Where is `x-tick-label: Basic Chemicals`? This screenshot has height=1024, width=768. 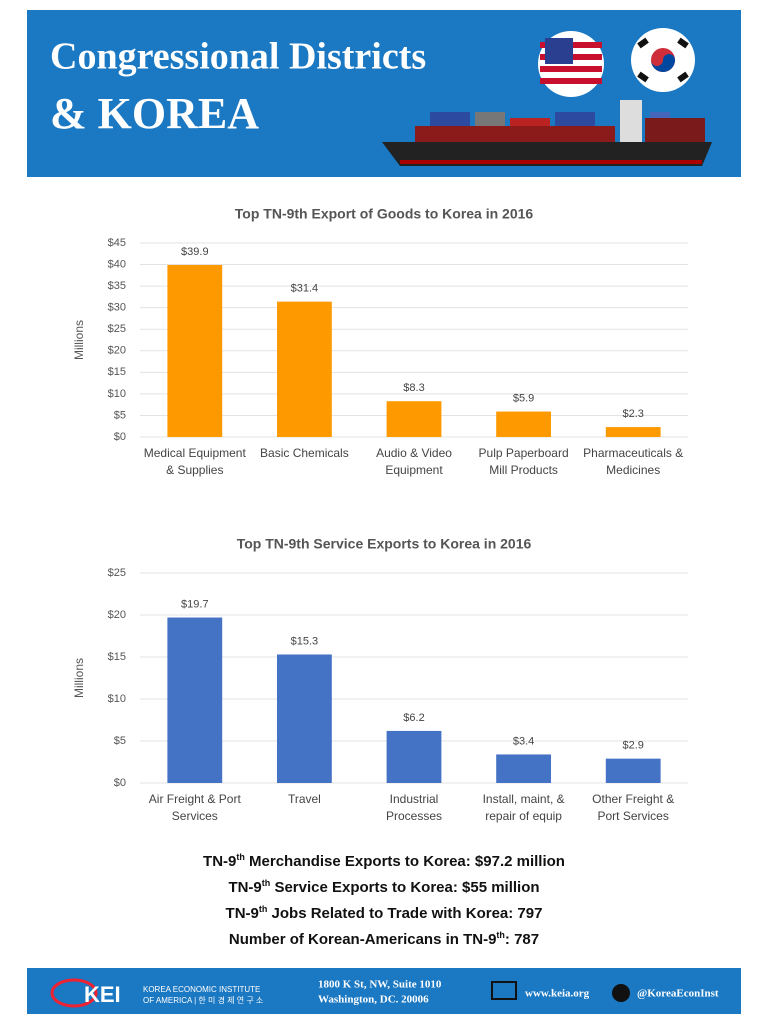 x-tick-label: Basic Chemicals is located at coordinates (304, 453).